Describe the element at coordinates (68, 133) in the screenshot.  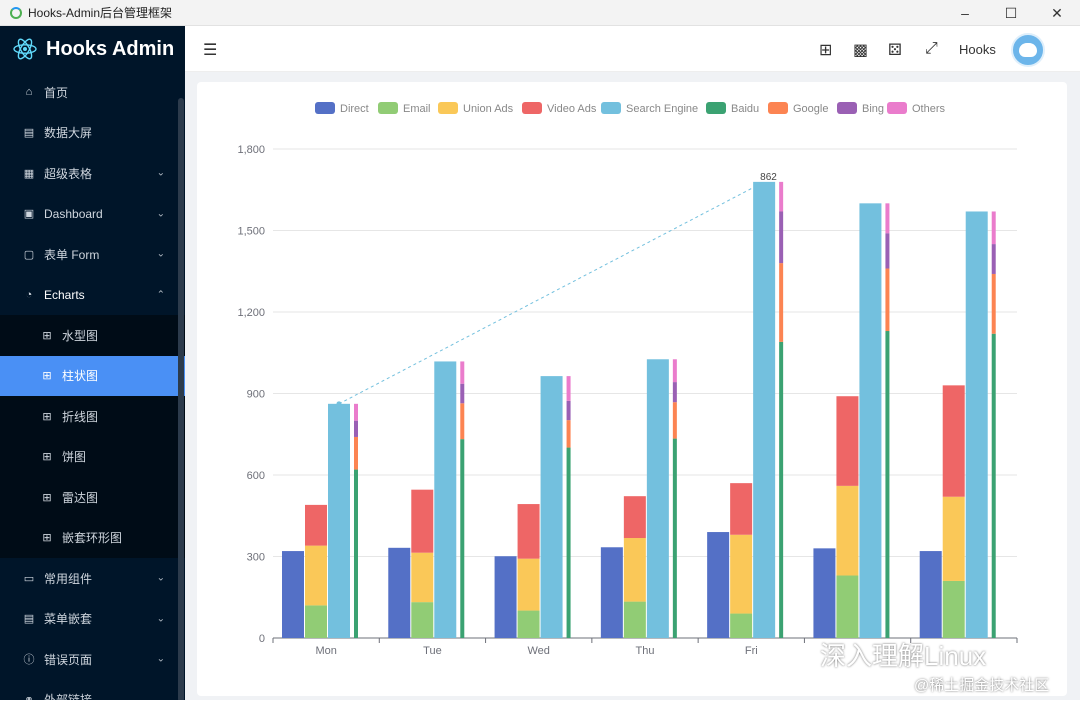
I see `sidebar-item-label: 数据大屏` at that location.